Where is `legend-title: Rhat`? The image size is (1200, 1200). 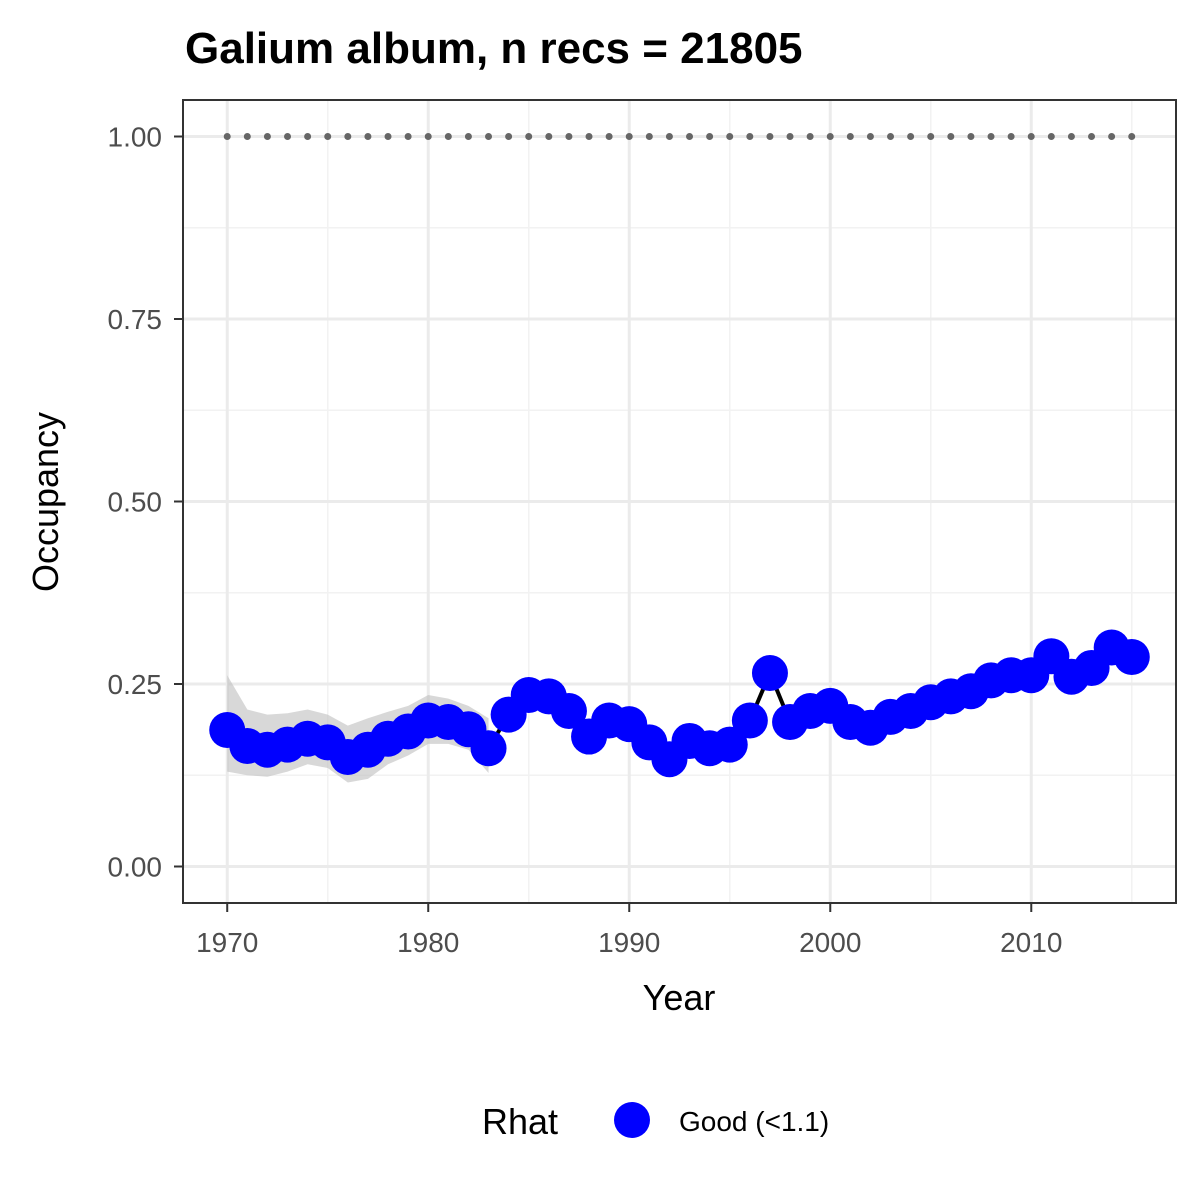
legend-title: Rhat is located at coordinates (520, 1121).